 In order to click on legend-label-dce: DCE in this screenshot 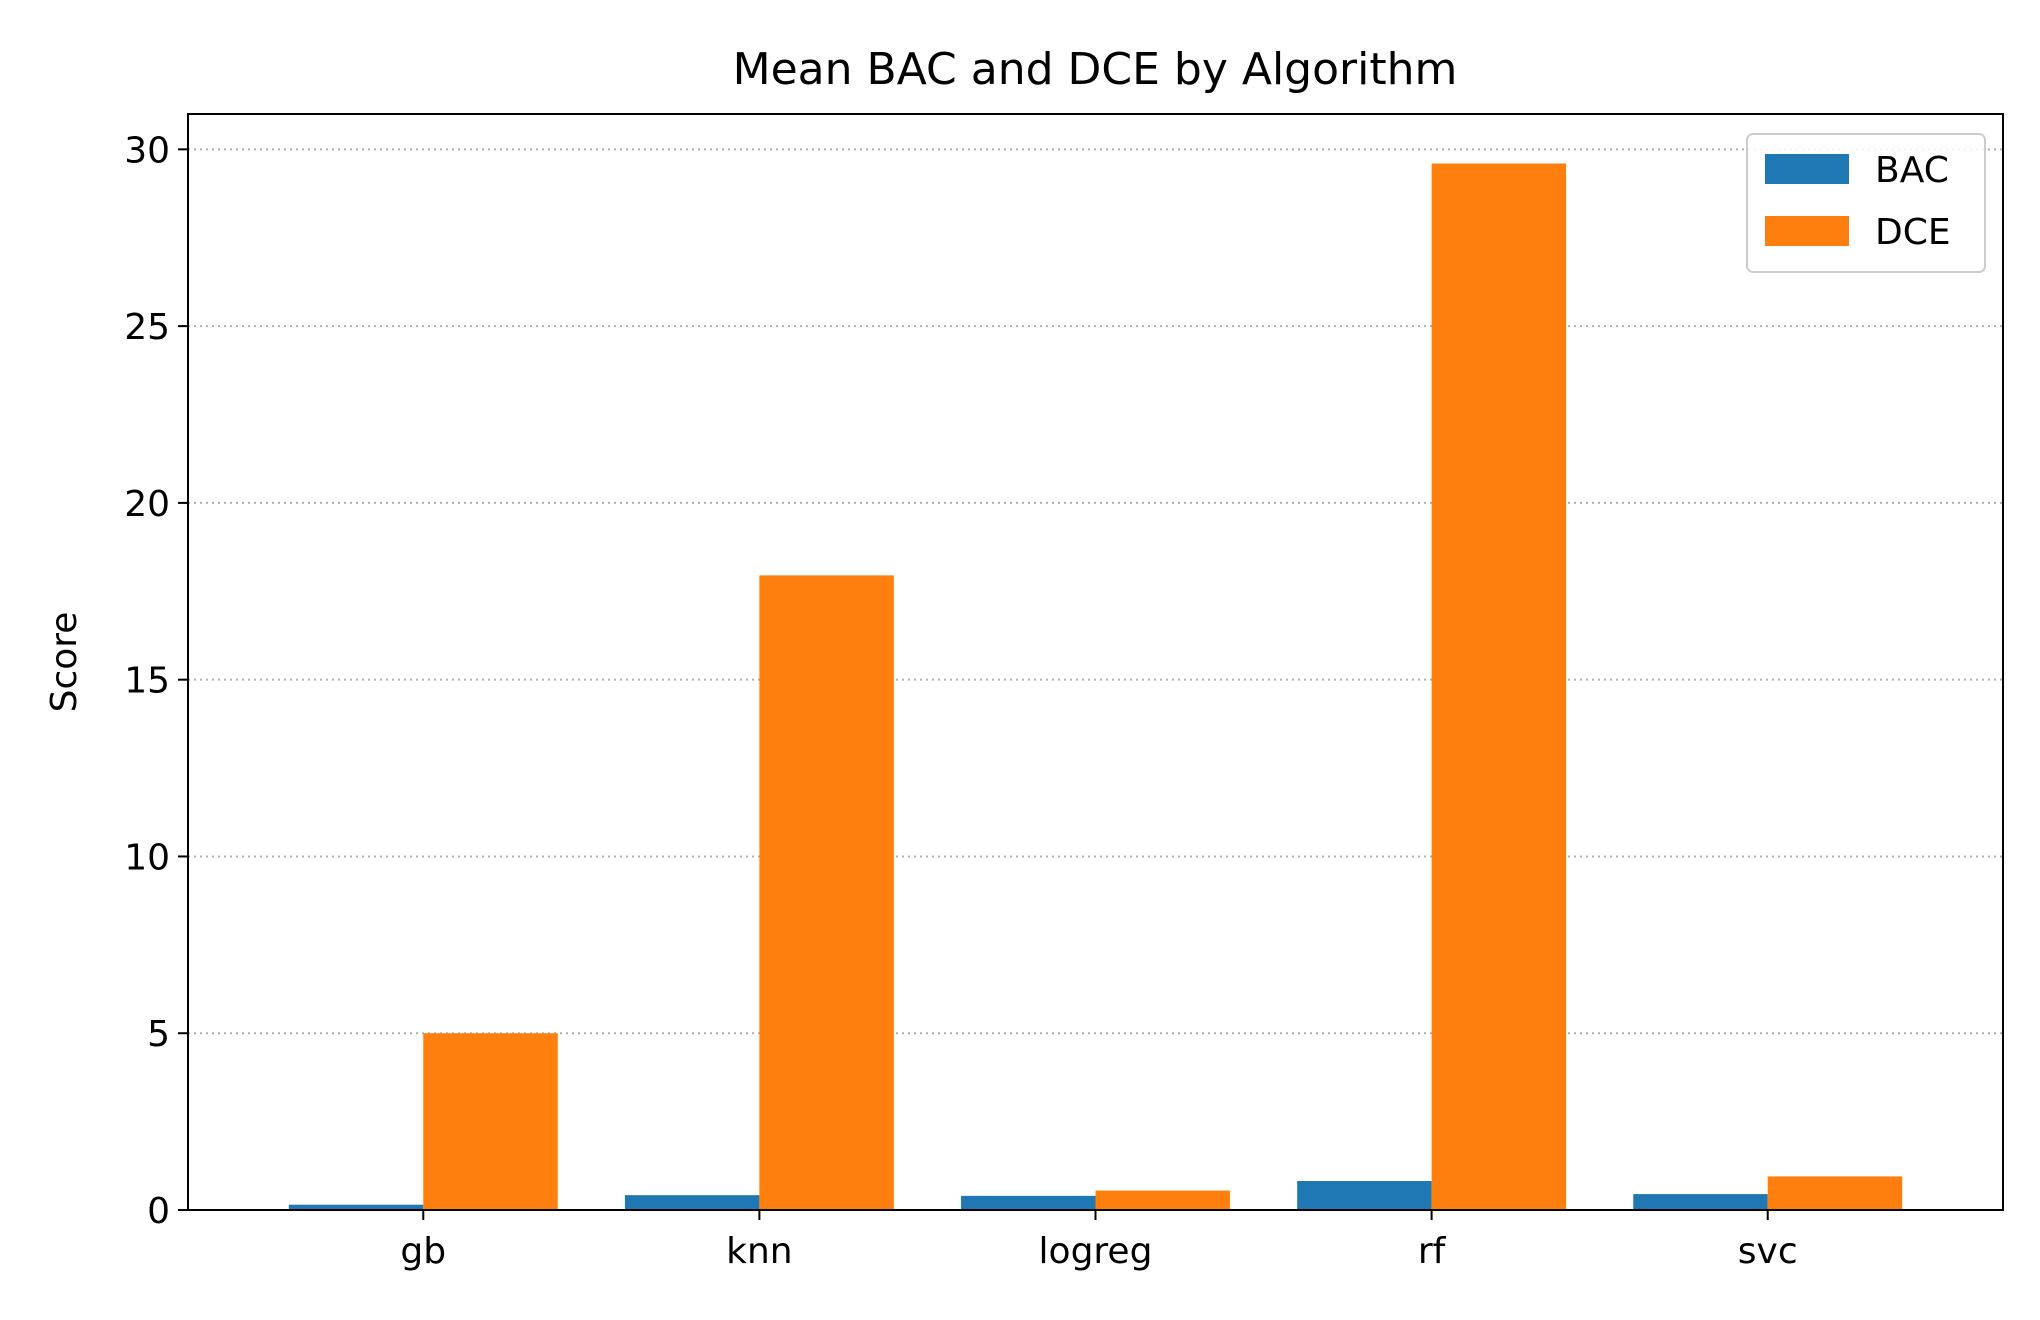, I will do `click(1913, 232)`.